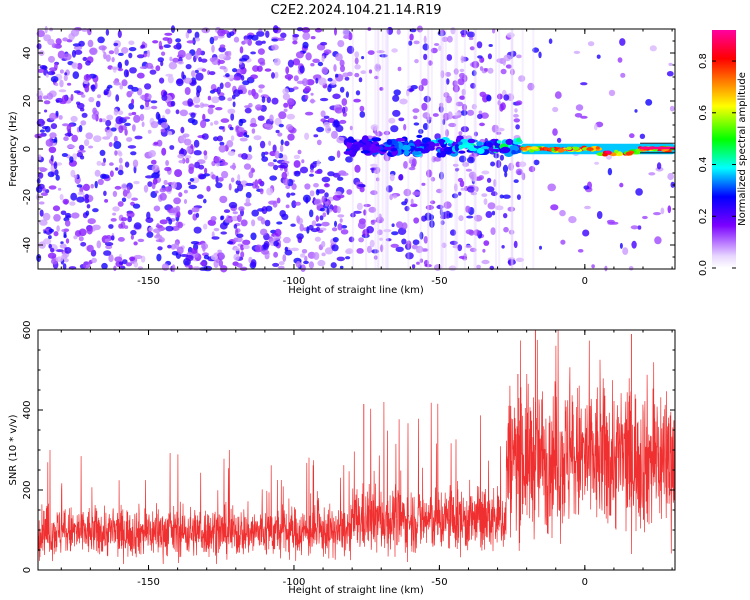 The image size is (750, 600). What do you see at coordinates (27, 101) in the screenshot?
I see `spectrogram-ytick-label: 20` at bounding box center [27, 101].